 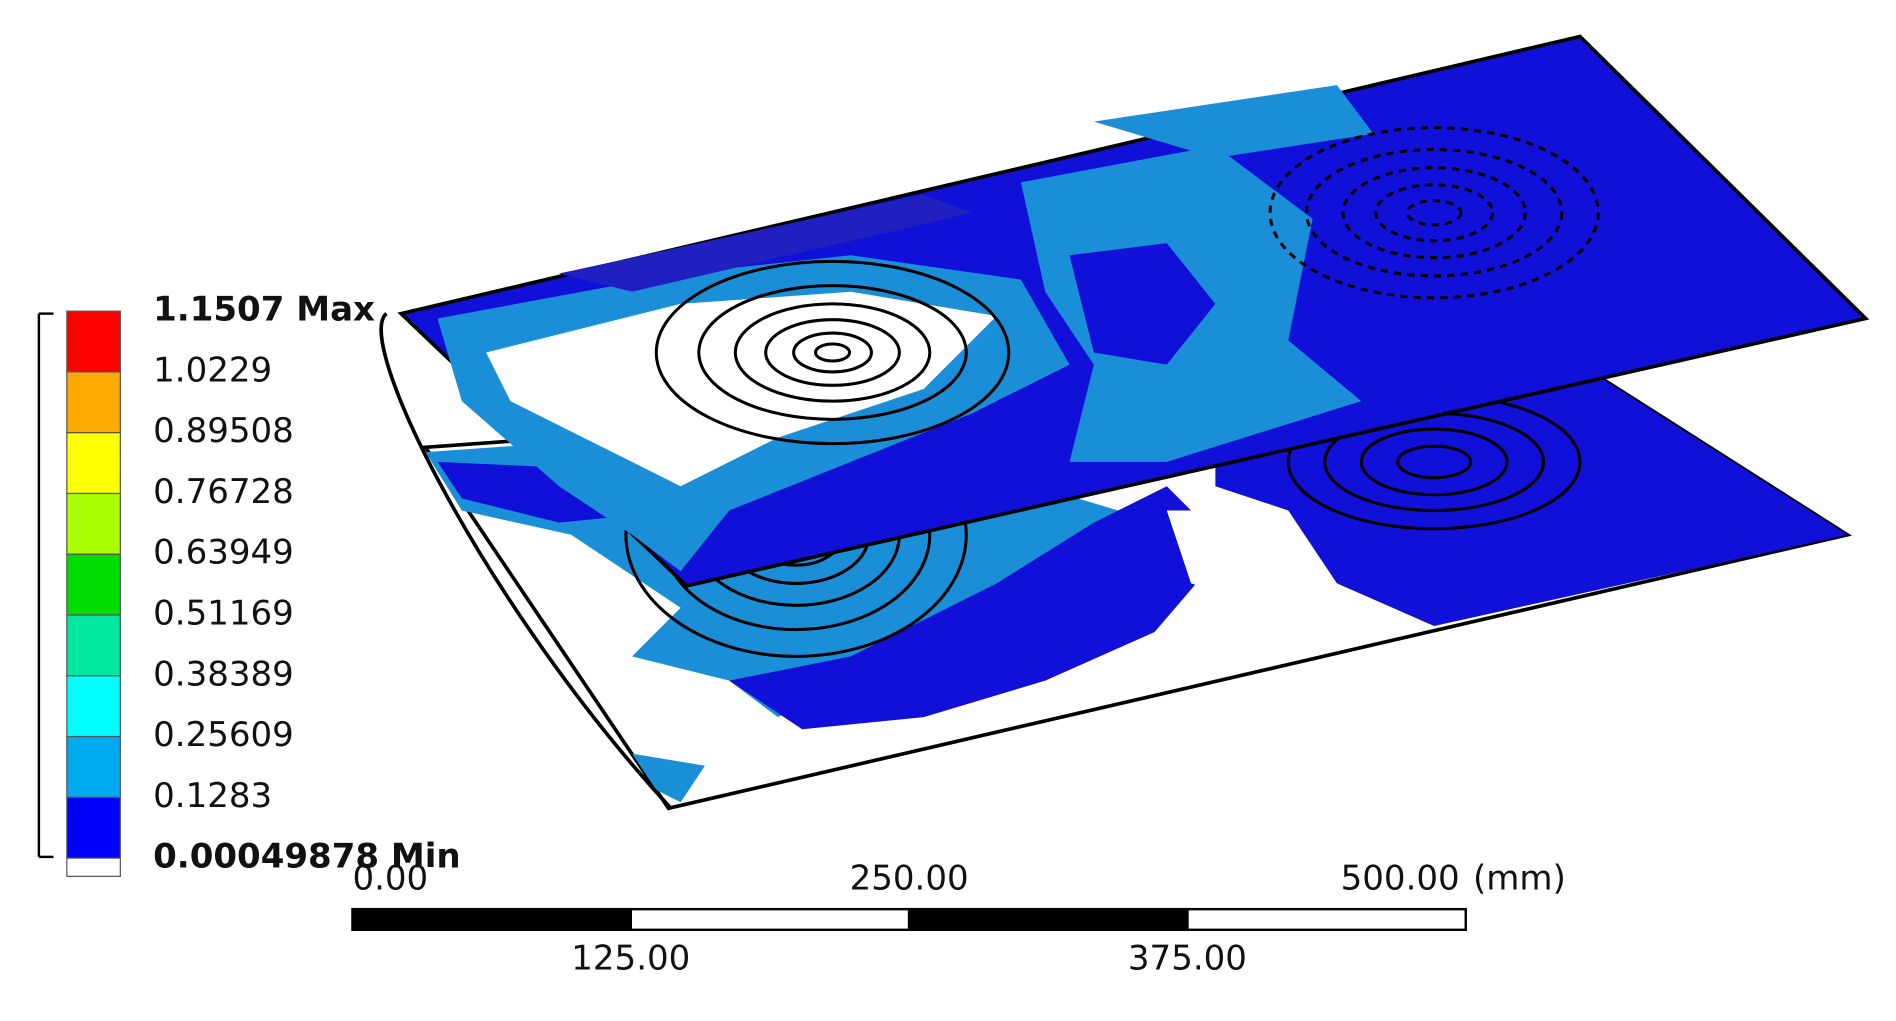 I want to click on legend-label: 0.38389, so click(x=223, y=674).